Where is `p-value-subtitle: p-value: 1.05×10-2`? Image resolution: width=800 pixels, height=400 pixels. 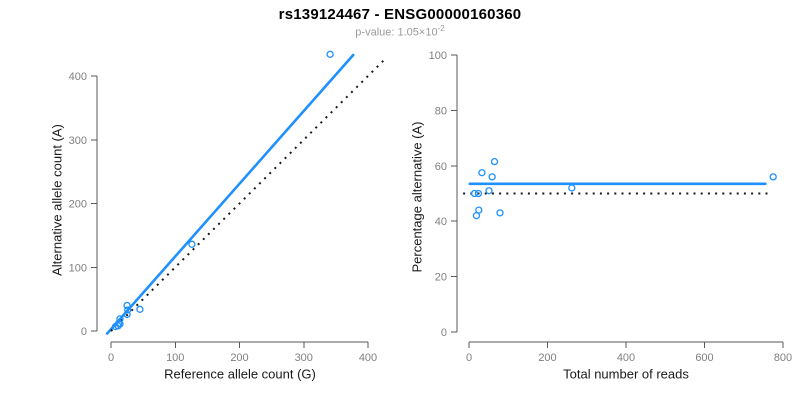
p-value-subtitle: p-value: 1.05×10-2 is located at coordinates (400, 31).